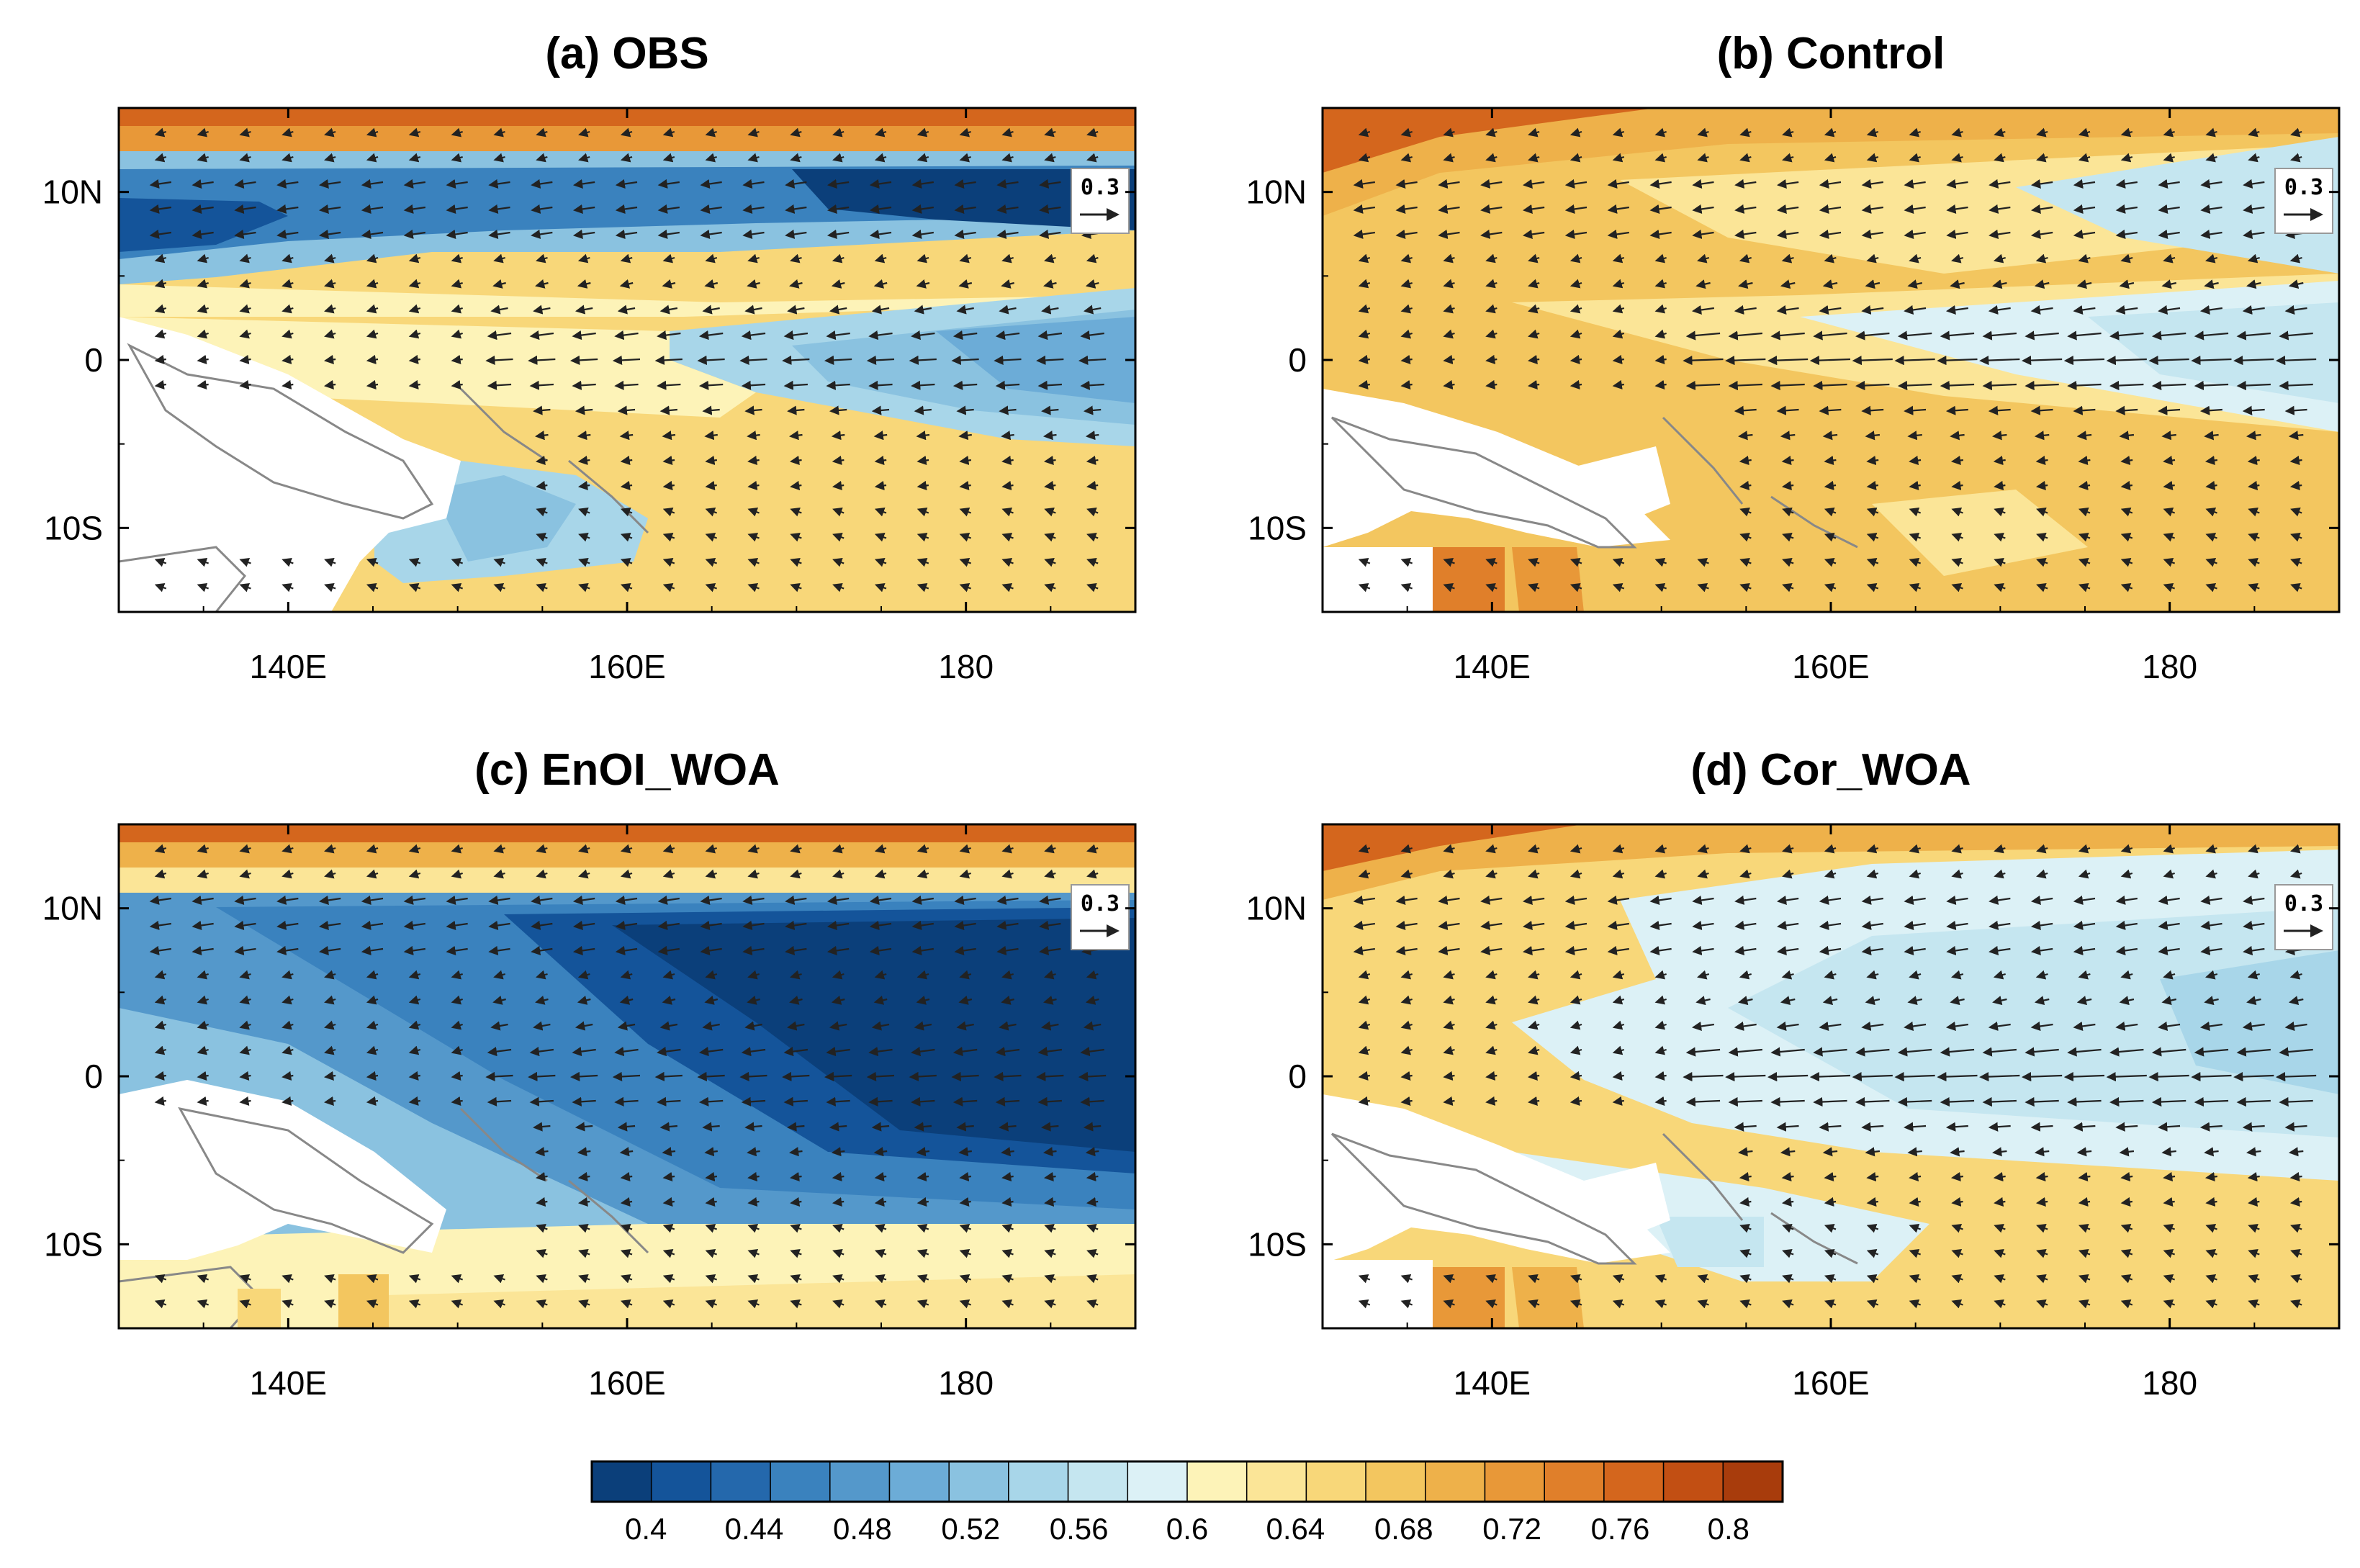 The width and height of the screenshot is (2360, 1568). I want to click on colorbar-label: 0.48, so click(862, 1529).